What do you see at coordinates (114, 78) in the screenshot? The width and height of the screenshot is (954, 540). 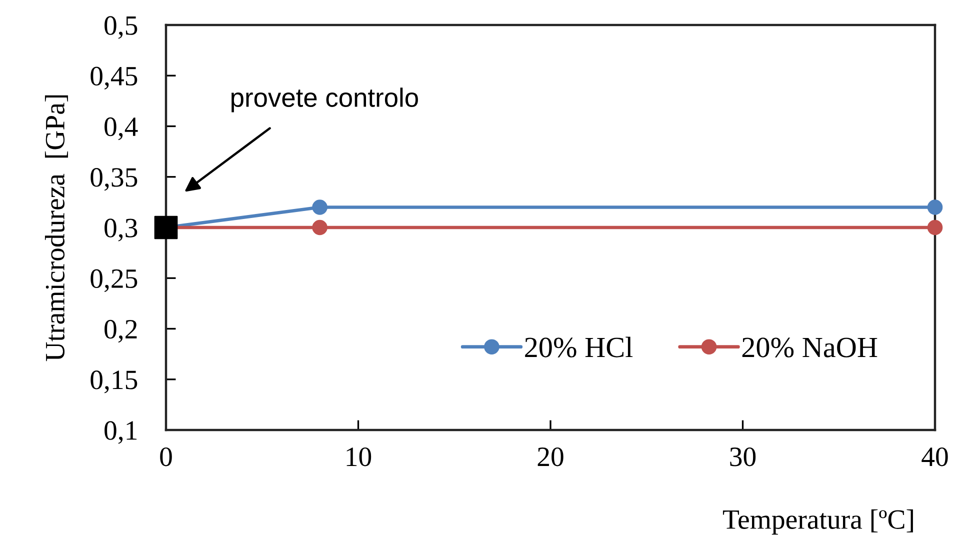 I see `y-tick-label: 0,45` at bounding box center [114, 78].